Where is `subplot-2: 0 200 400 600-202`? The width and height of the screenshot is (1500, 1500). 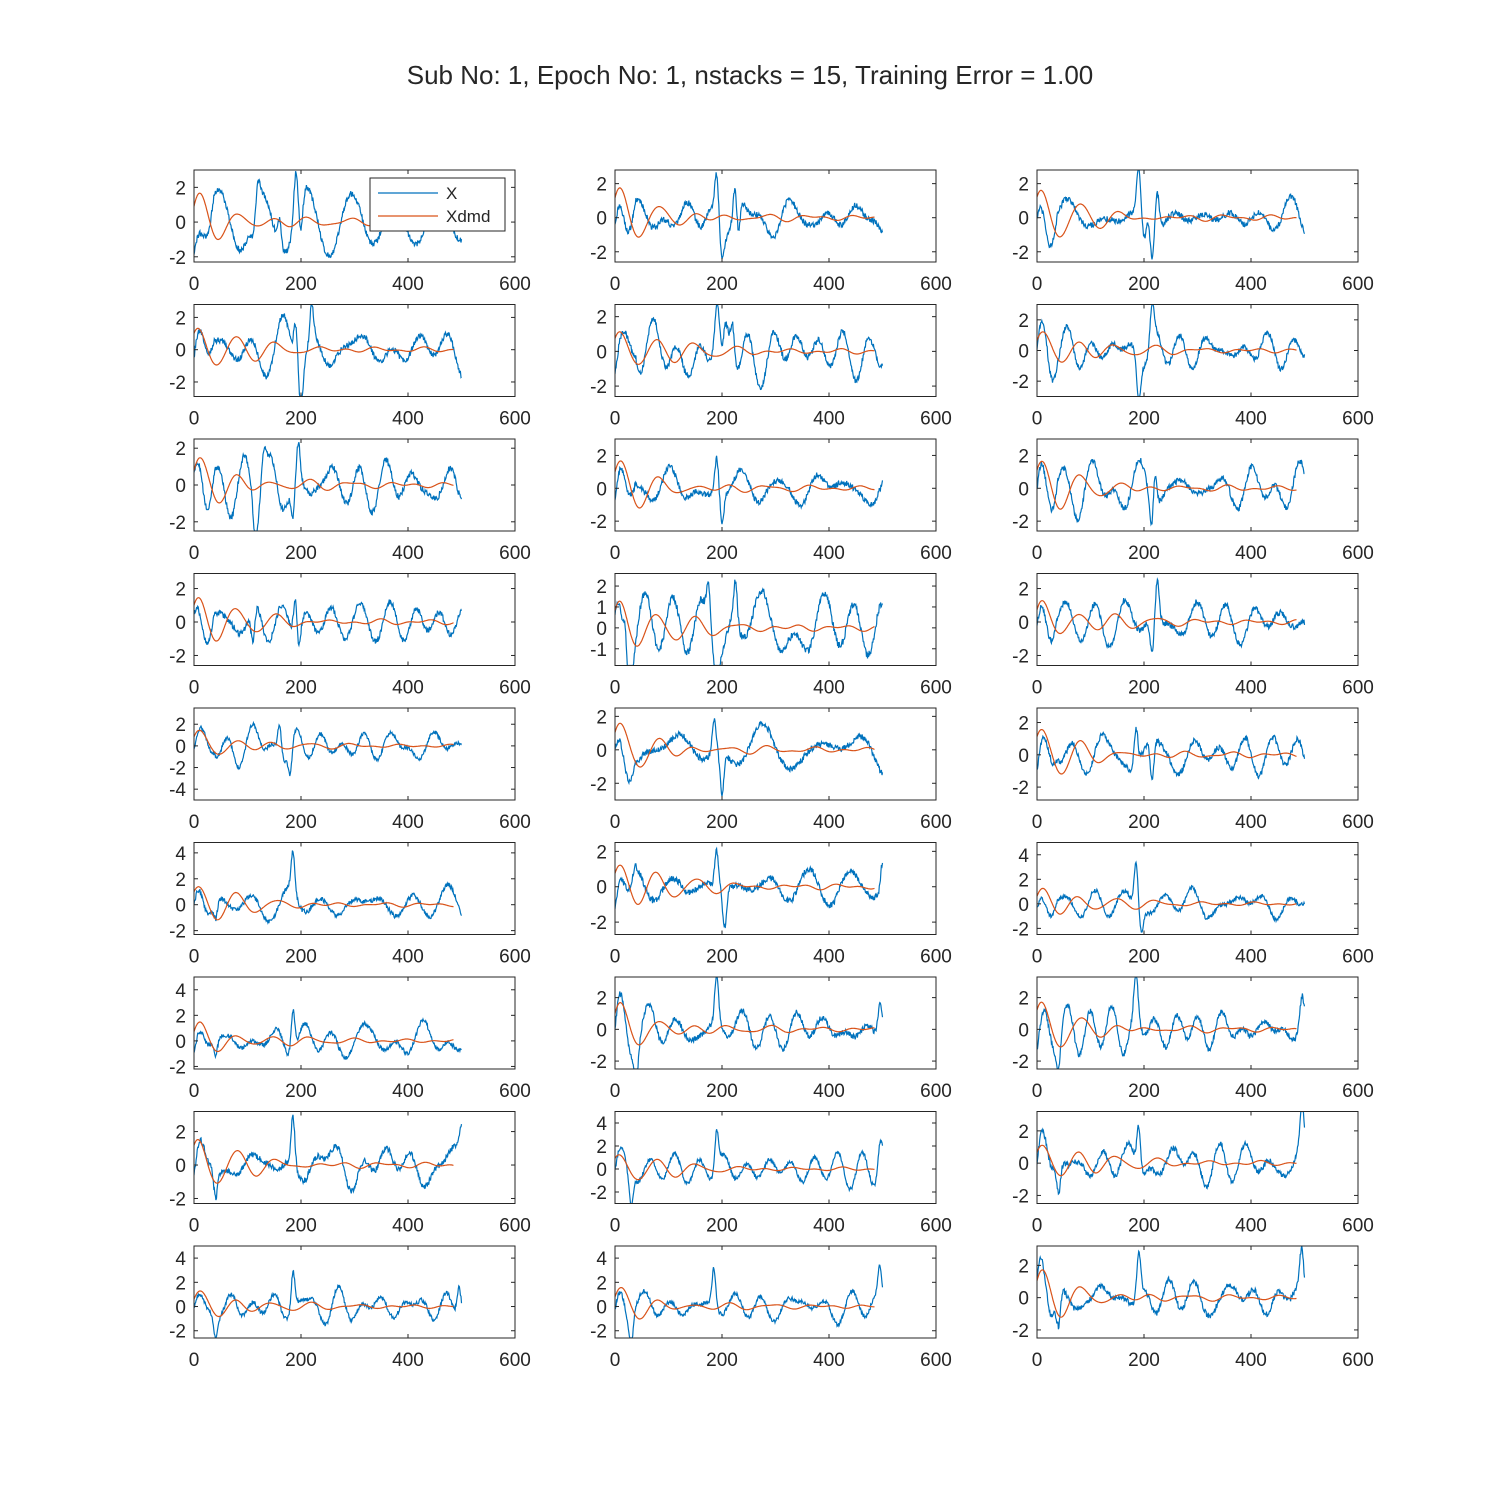 subplot-2: 0 200 400 600-202 is located at coordinates (771, 232).